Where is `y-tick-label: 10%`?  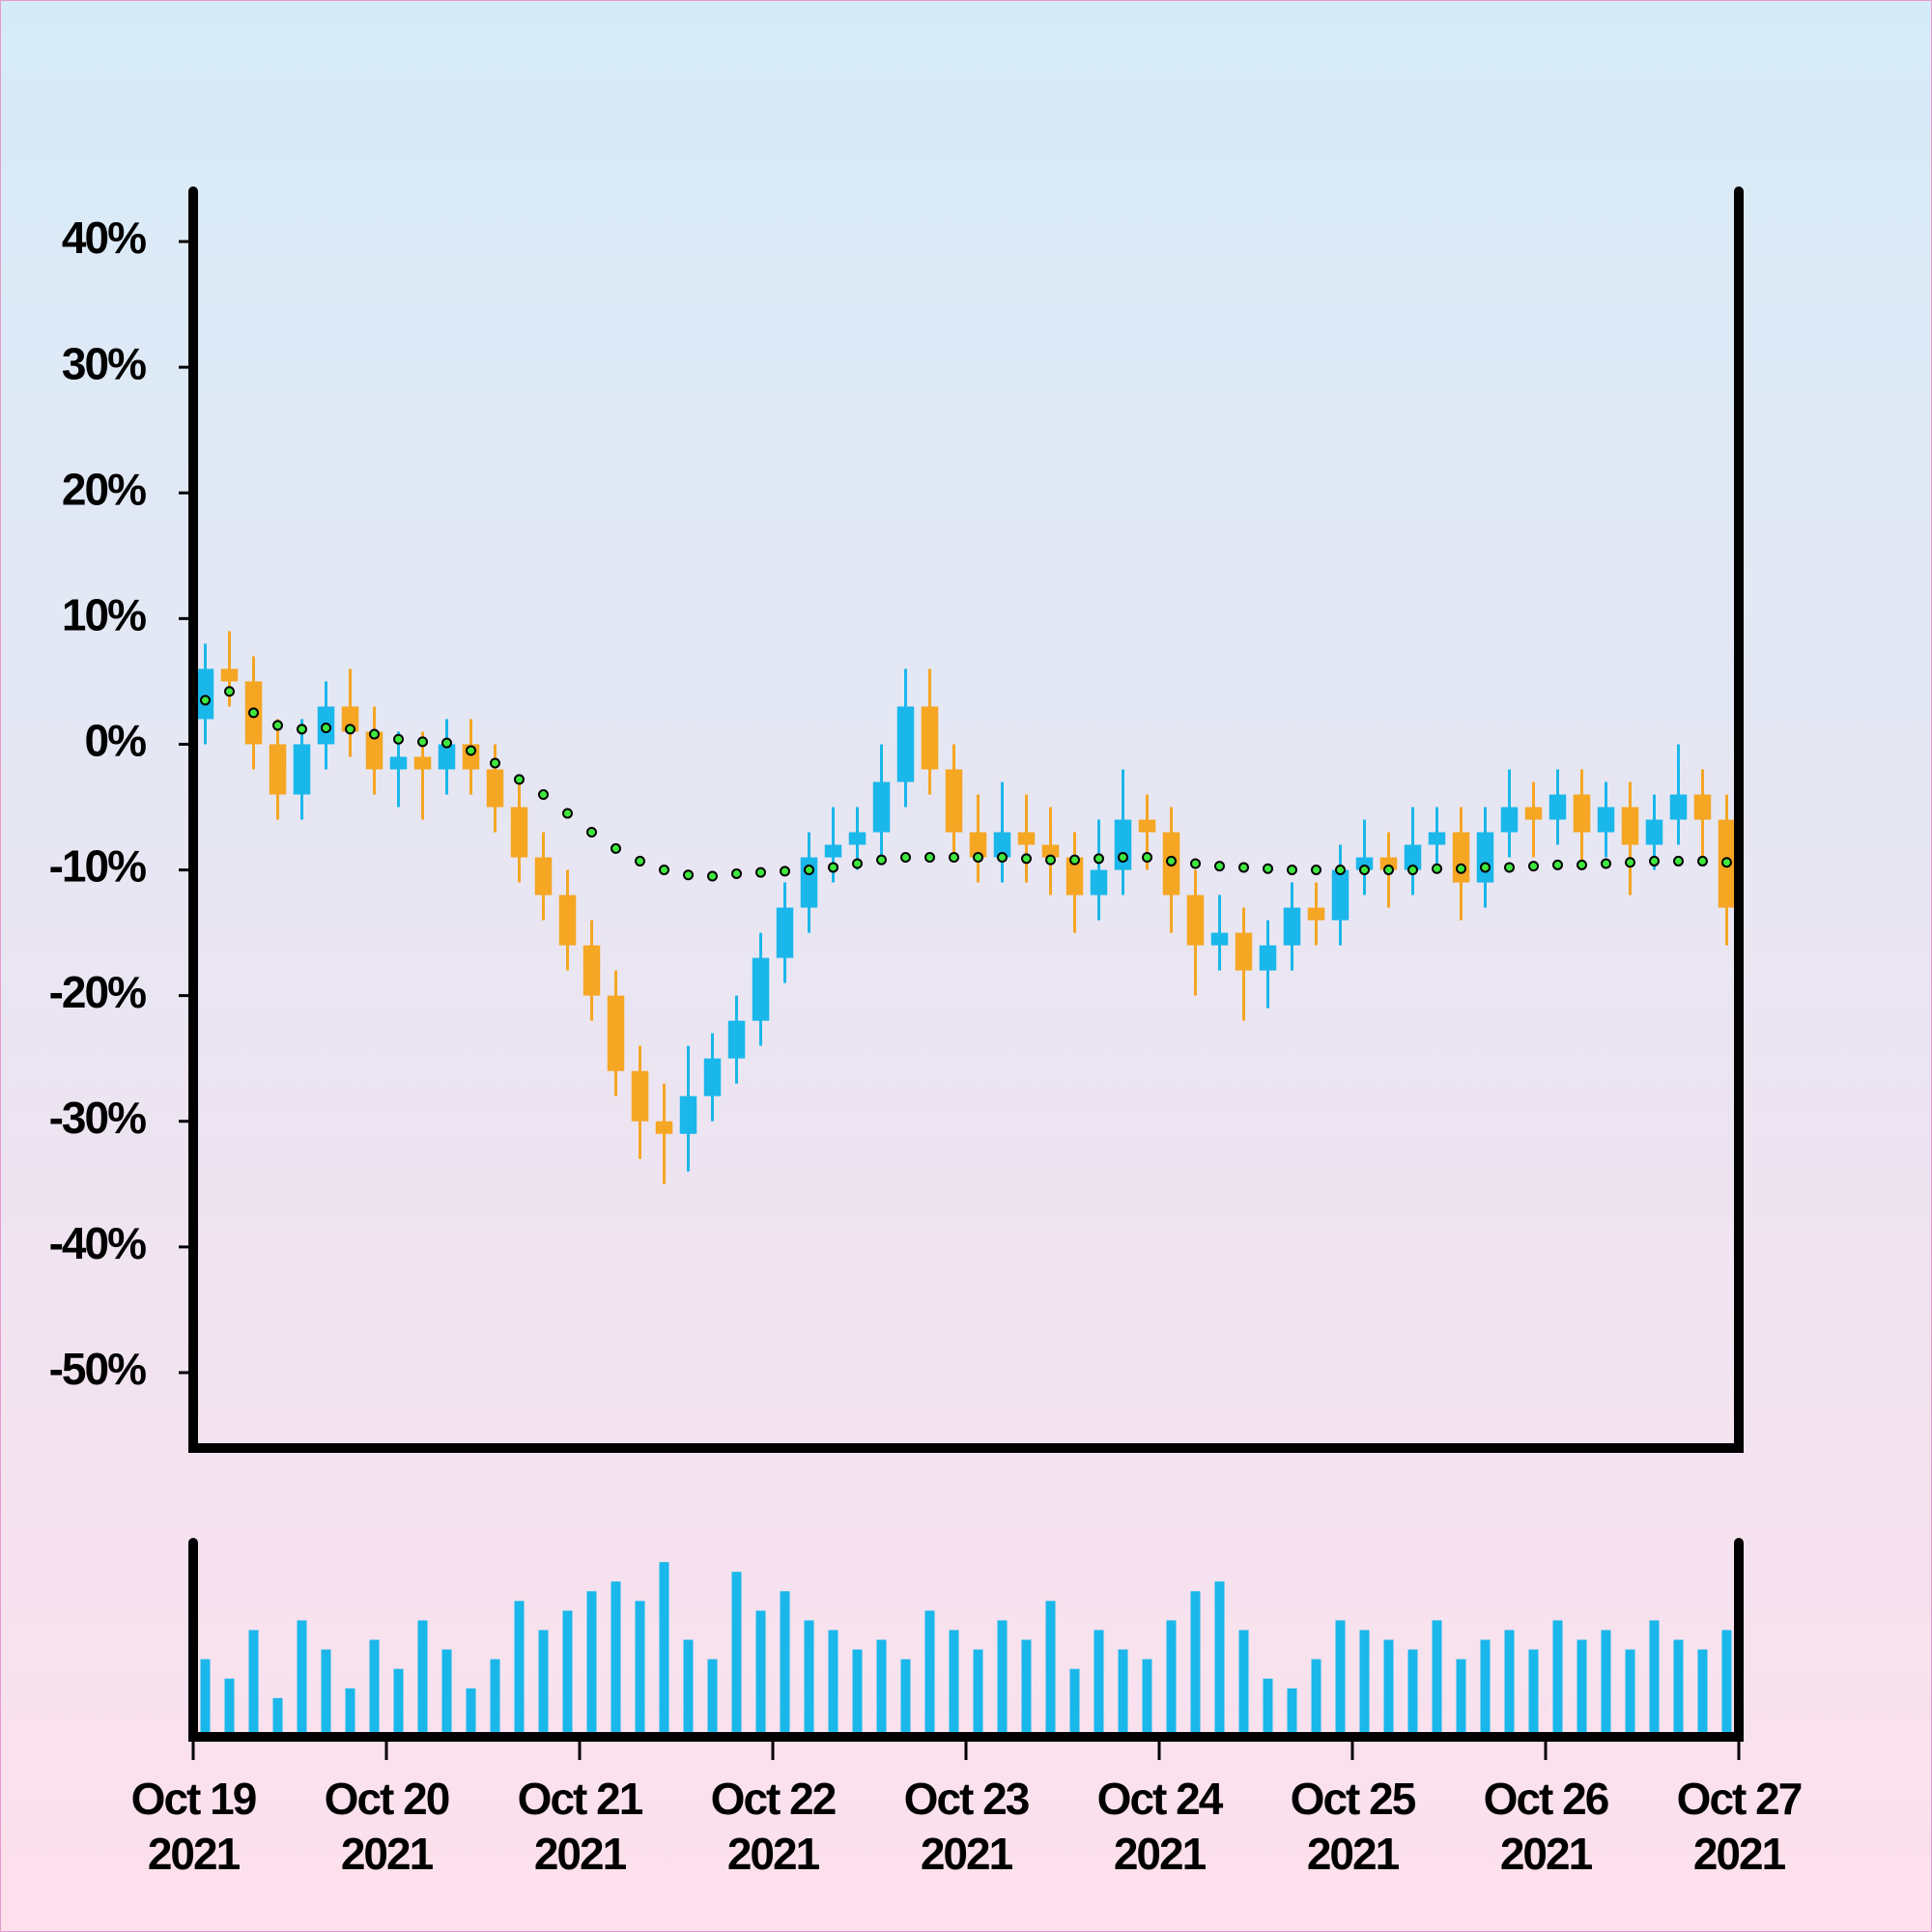 y-tick-label: 10% is located at coordinates (104, 614).